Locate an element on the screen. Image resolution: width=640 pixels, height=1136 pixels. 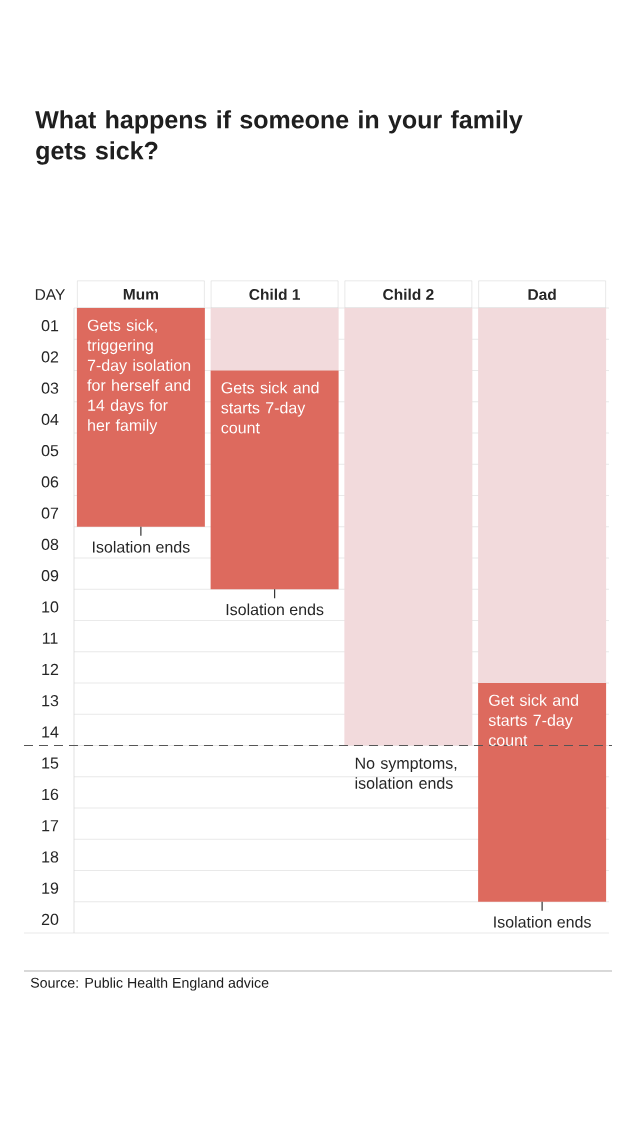
x-tick-label: Child 2 is located at coordinates (408, 294).